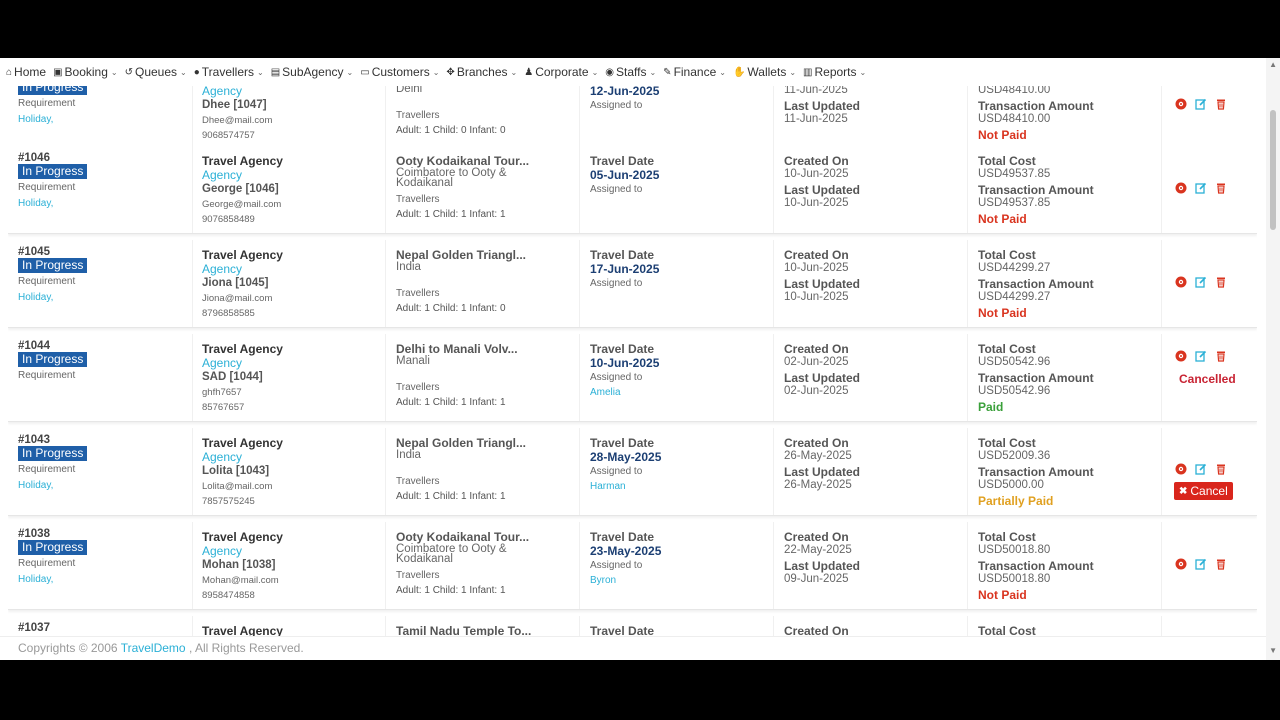 Image resolution: width=1280 pixels, height=720 pixels. What do you see at coordinates (834, 72) in the screenshot?
I see `nav-item-reports: ▥ Reports ⌄` at bounding box center [834, 72].